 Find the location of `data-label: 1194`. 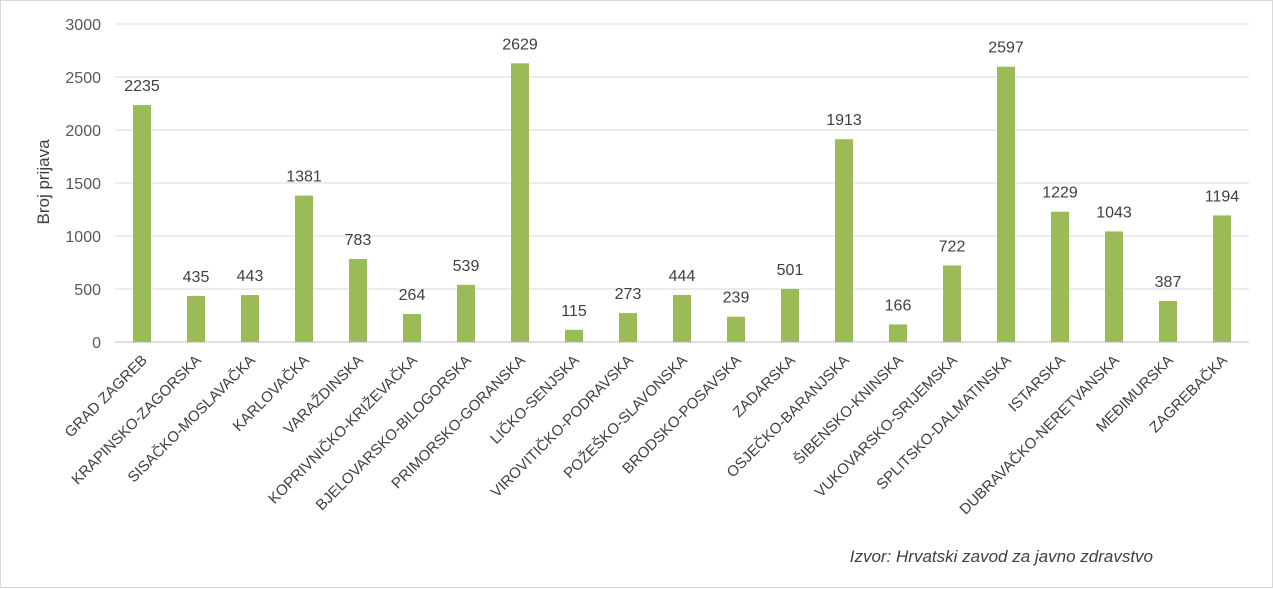

data-label: 1194 is located at coordinates (1222, 196).